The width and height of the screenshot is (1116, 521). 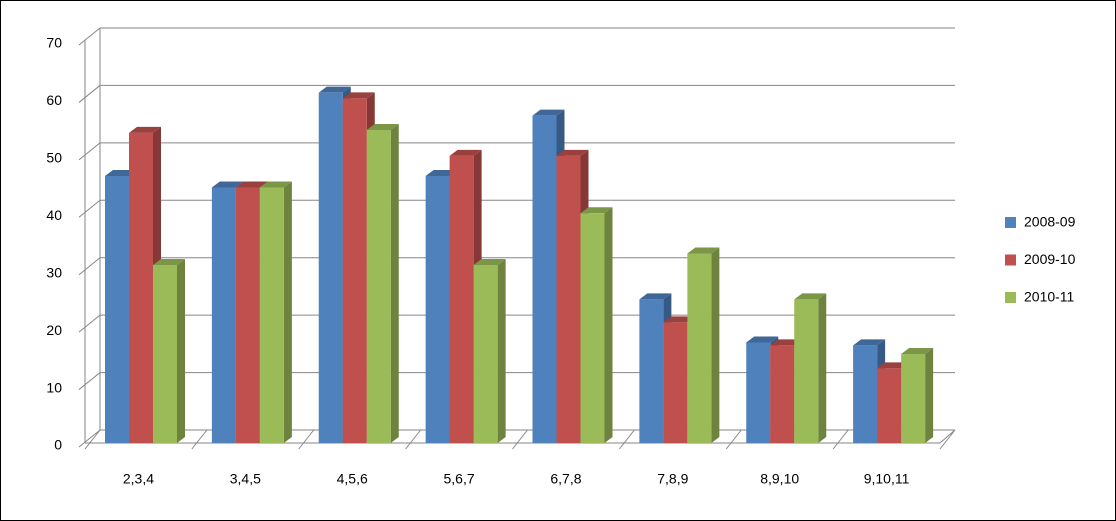 What do you see at coordinates (779, 479) in the screenshot?
I see `x-tick-label: 8,9,10` at bounding box center [779, 479].